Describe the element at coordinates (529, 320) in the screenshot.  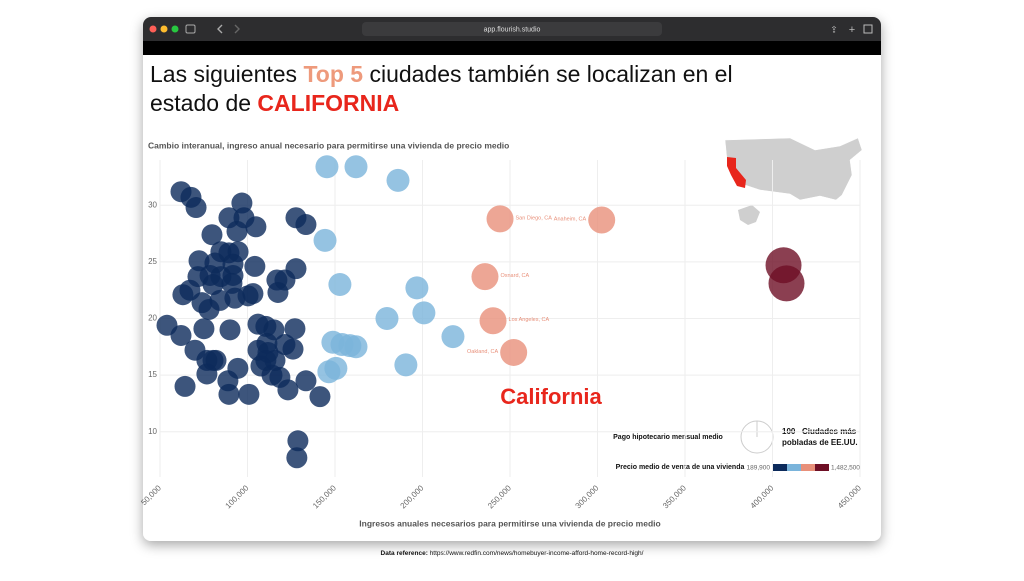
I see `point-label: Los Angeles, CA` at that location.